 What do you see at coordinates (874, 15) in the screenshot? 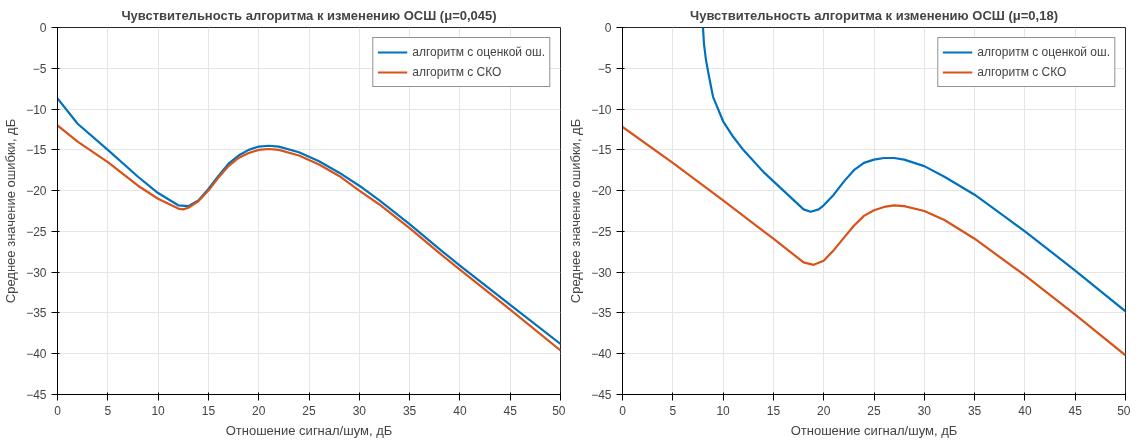
I see `chart-title: Чувствительность алгоритма к изменению ОСШ (μ=0,18)` at bounding box center [874, 15].